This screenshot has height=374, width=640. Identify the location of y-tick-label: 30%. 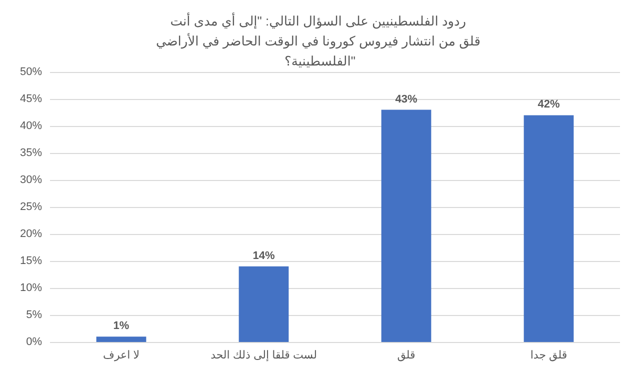
(31, 180).